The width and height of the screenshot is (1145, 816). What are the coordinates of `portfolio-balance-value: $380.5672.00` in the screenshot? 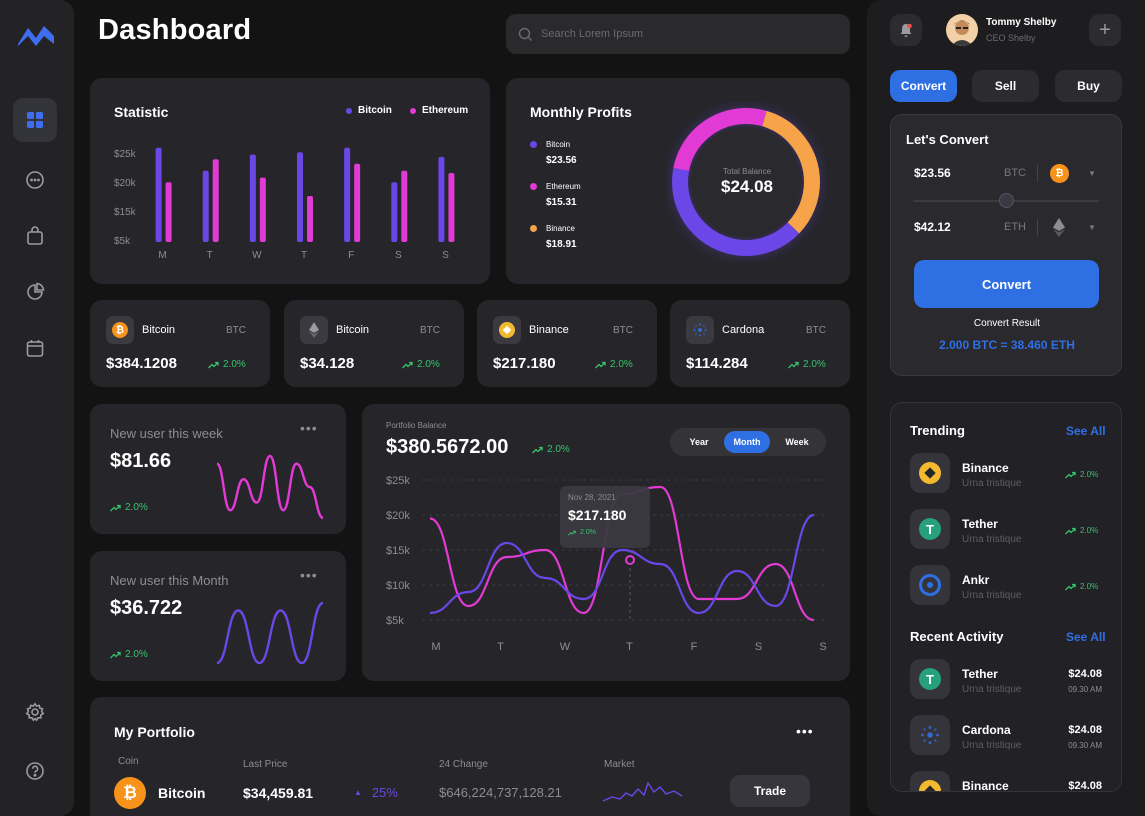 It's located at (447, 447).